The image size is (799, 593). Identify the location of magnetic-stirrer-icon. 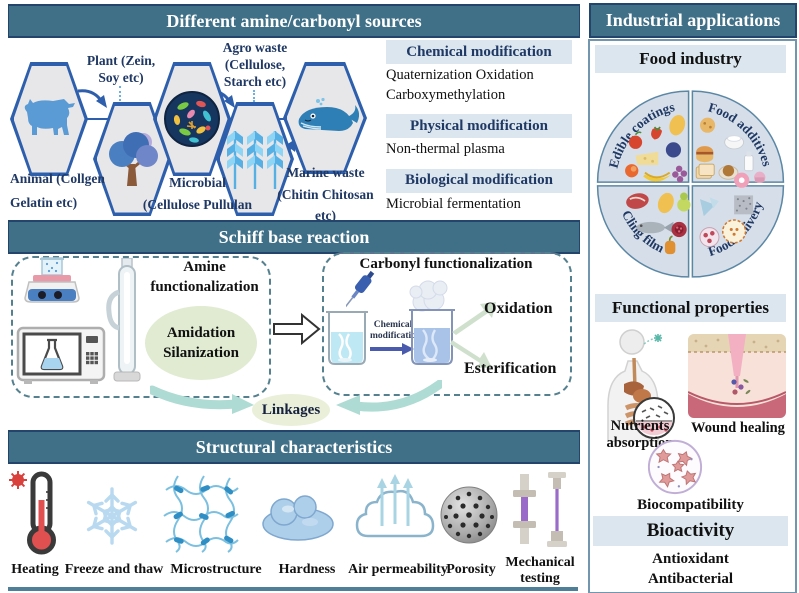
(52, 280).